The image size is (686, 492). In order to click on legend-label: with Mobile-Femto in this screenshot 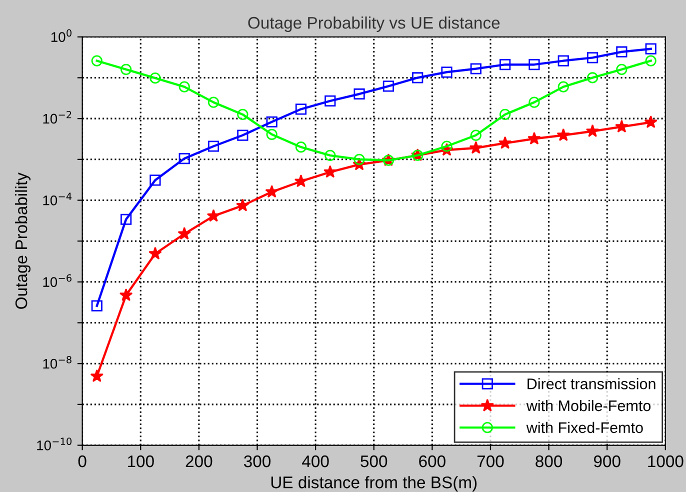, I will do `click(588, 406)`.